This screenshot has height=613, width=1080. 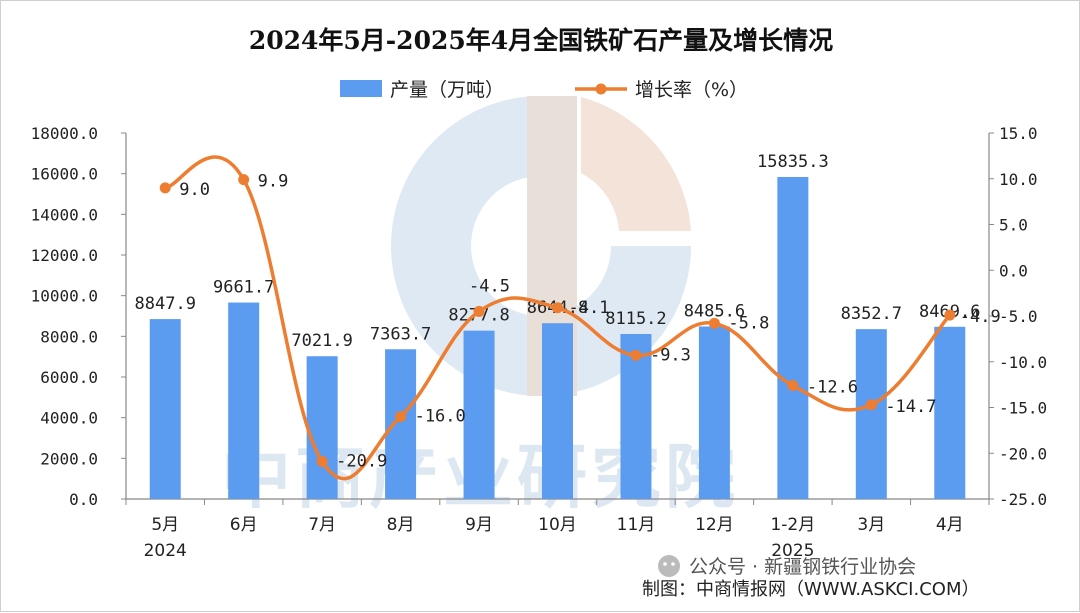 I want to click on left-tick-label: 18000.0, so click(x=64, y=133).